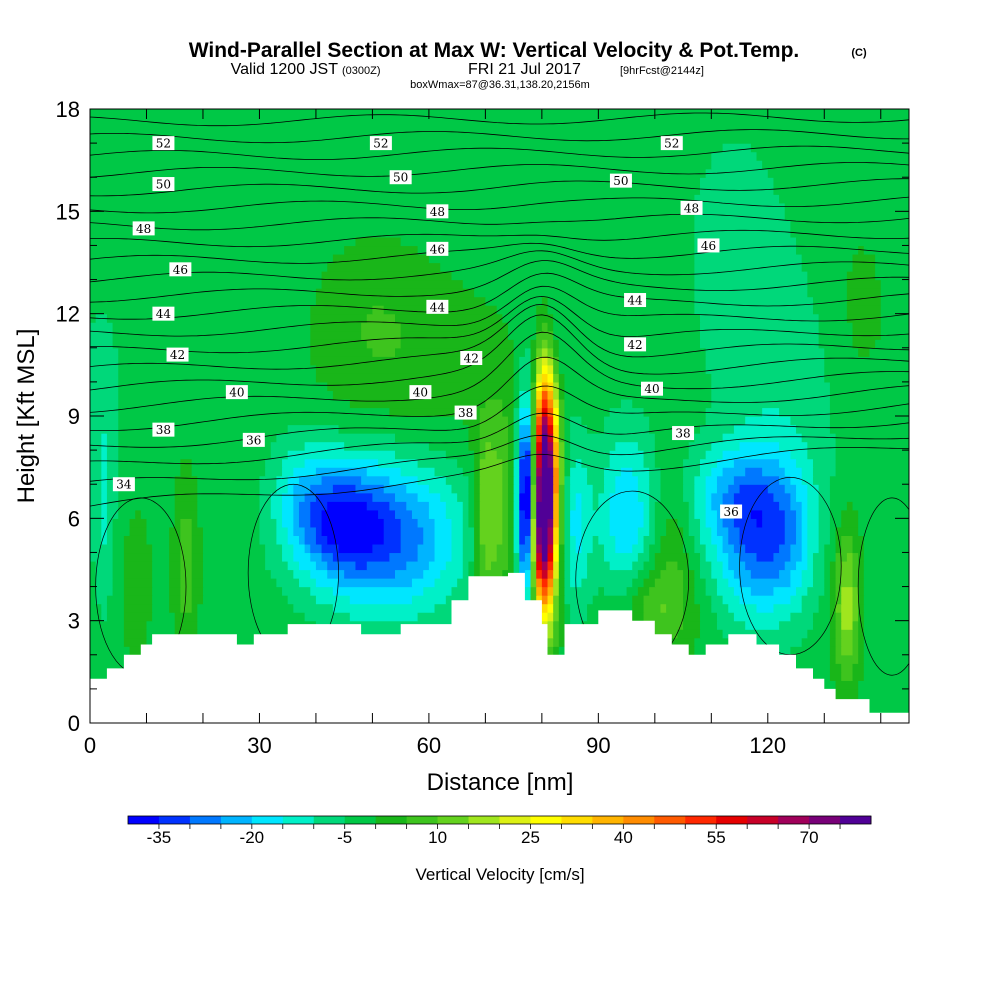 The image size is (1000, 1005). I want to click on colorbar-tick-label: 55, so click(716, 837).